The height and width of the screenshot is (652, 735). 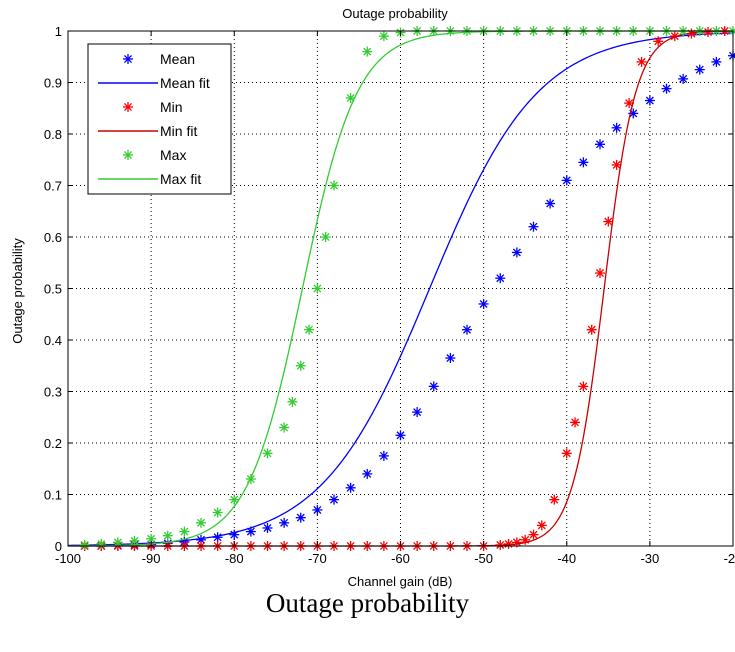 What do you see at coordinates (58, 546) in the screenshot?
I see `y-tick-label: 0` at bounding box center [58, 546].